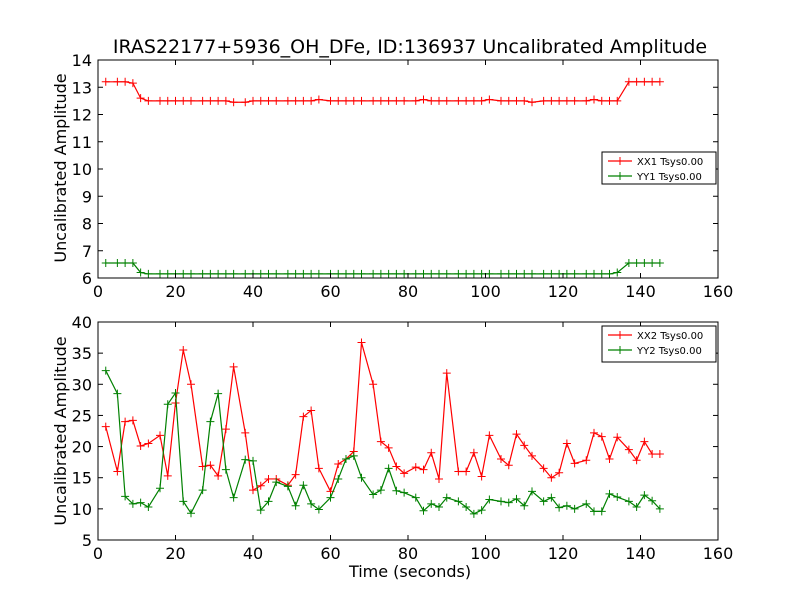 This screenshot has height=600, width=800. What do you see at coordinates (87, 224) in the screenshot?
I see `y-tick-label: 8` at bounding box center [87, 224].